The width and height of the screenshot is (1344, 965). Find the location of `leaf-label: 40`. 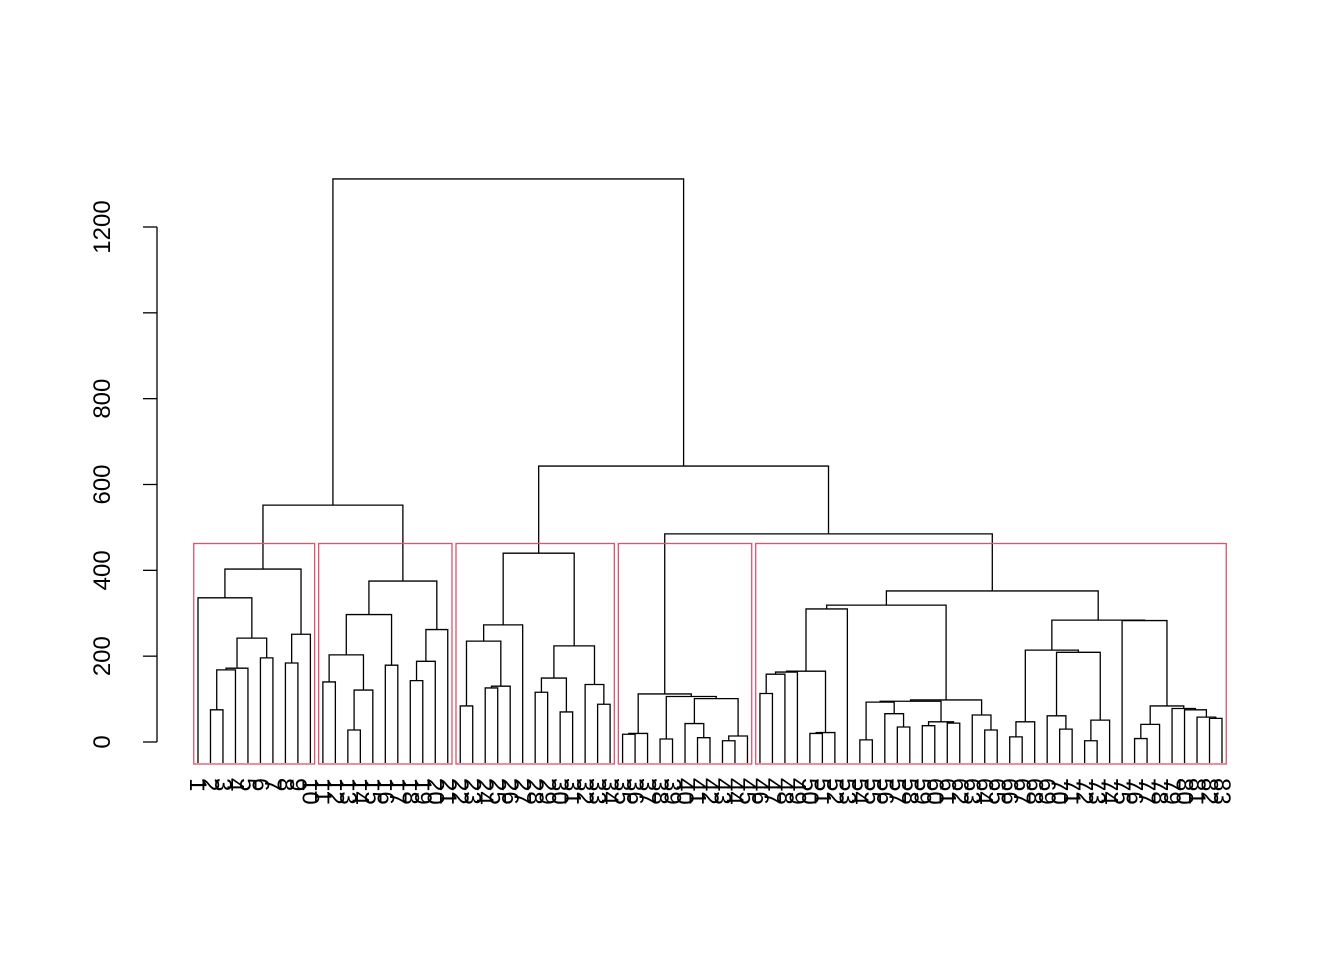

leaf-label: 40 is located at coordinates (684, 791).